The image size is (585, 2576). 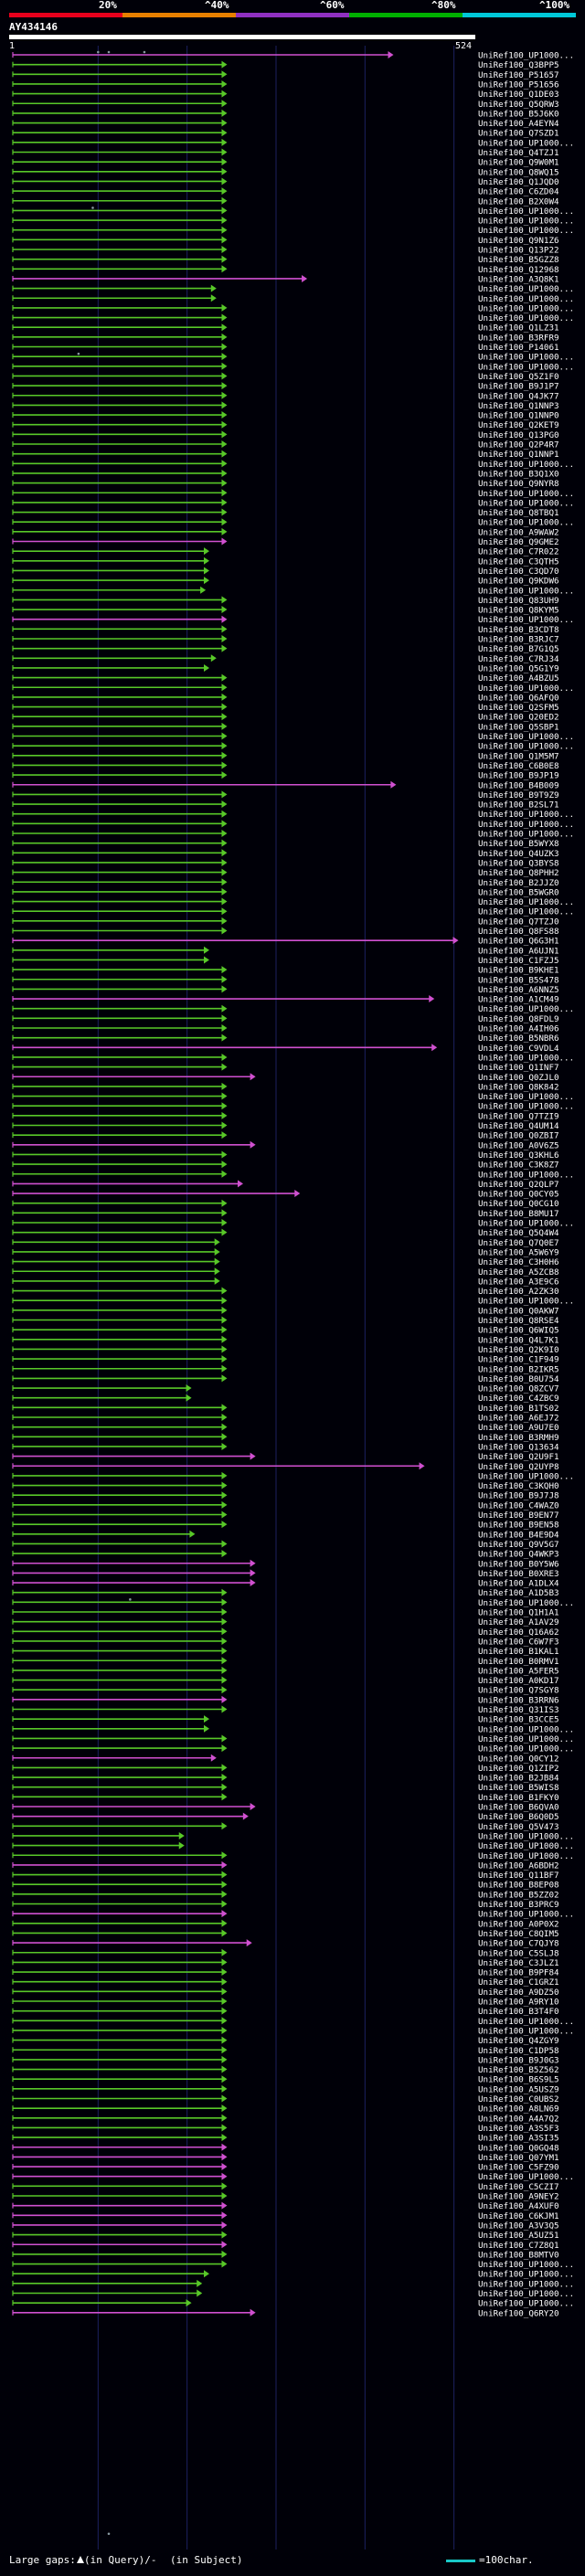 I want to click on hit-row: UniRef100_Q6WIQ5, so click(x=285, y=1331).